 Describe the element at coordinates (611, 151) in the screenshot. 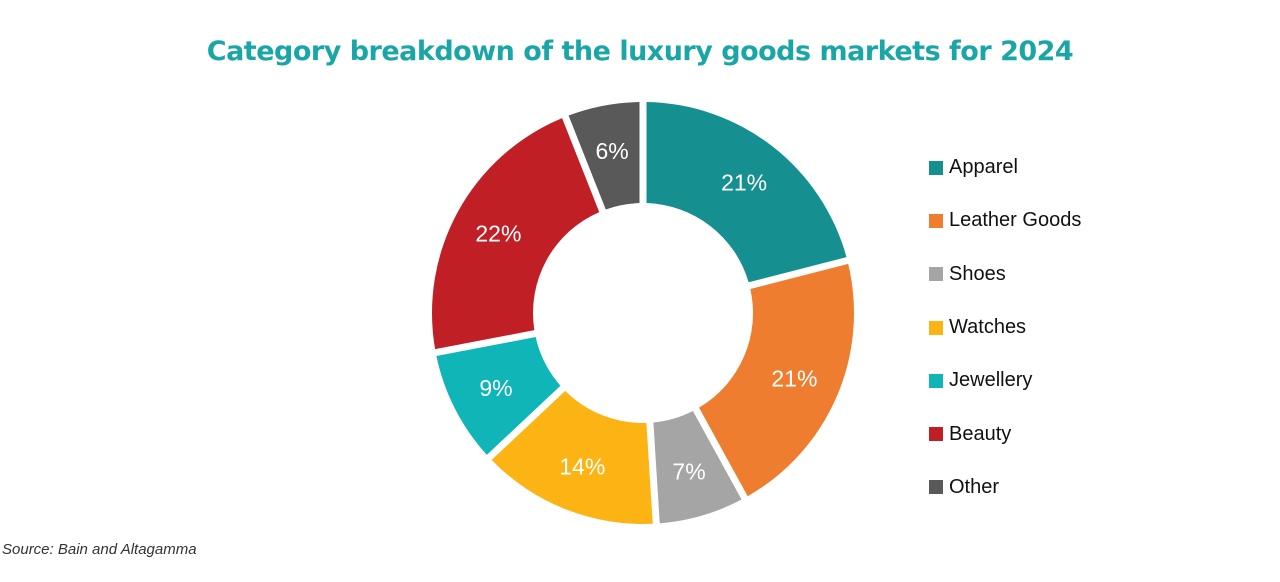

I see `slice-label-other: 6%` at that location.